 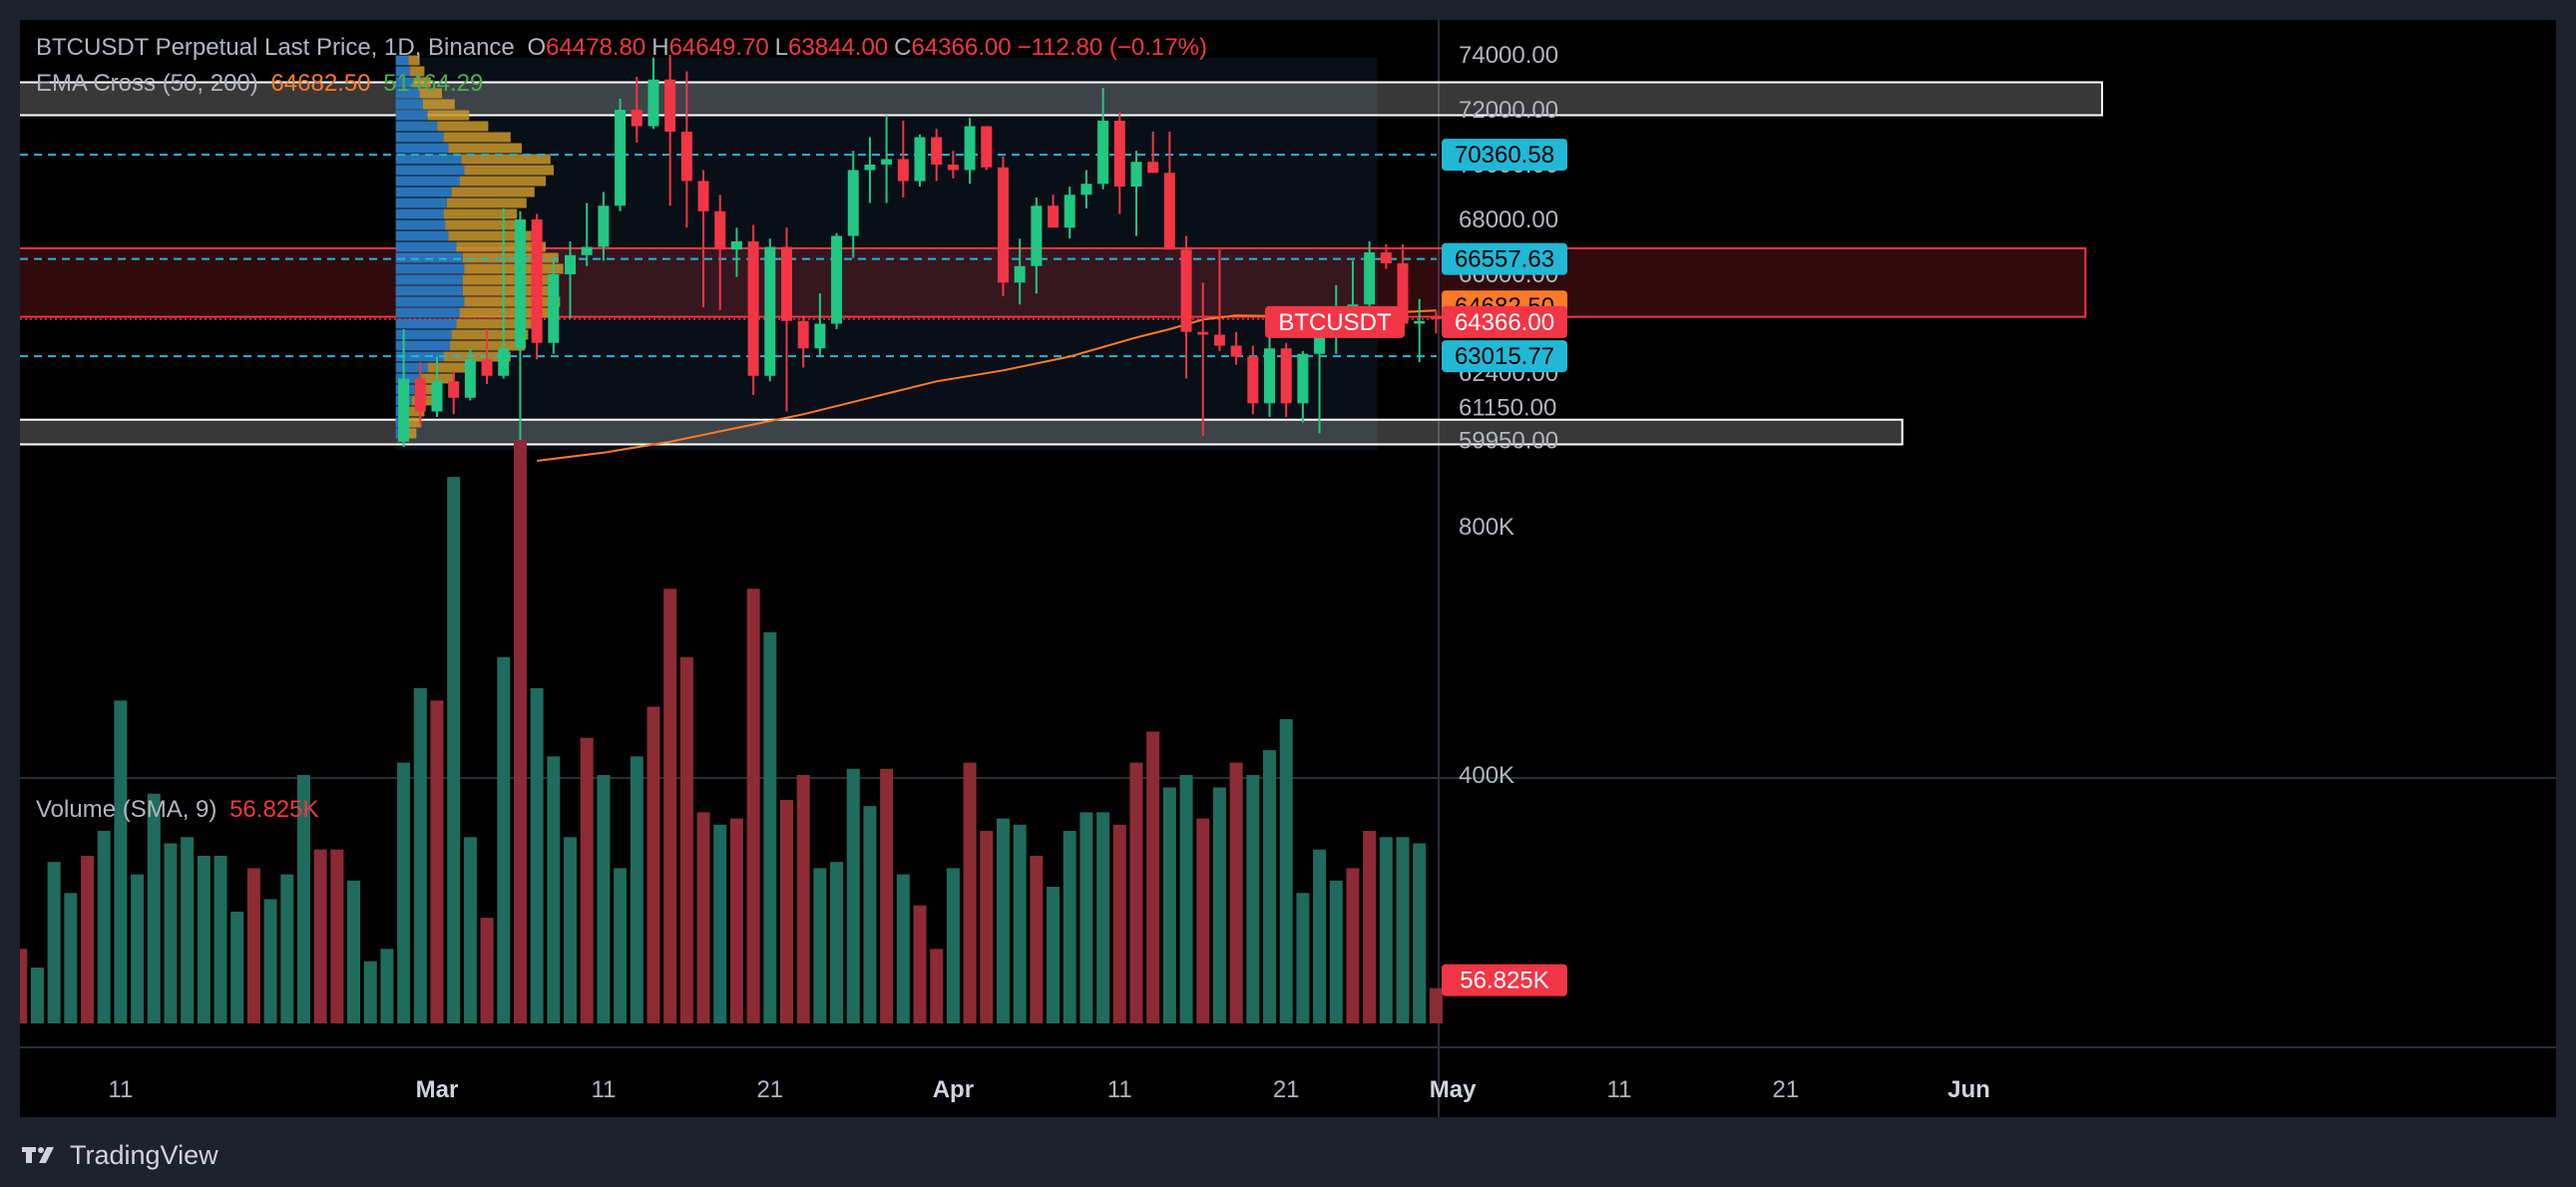 What do you see at coordinates (1504, 259) in the screenshot?
I see `level-tag: 66557.63` at bounding box center [1504, 259].